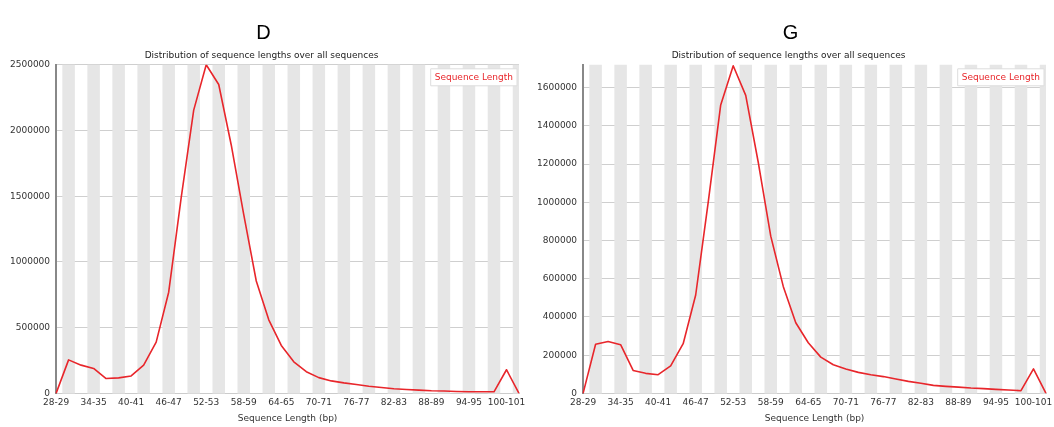 The width and height of the screenshot is (1054, 427). I want to click on y-tick-label: 200000, so click(560, 354).